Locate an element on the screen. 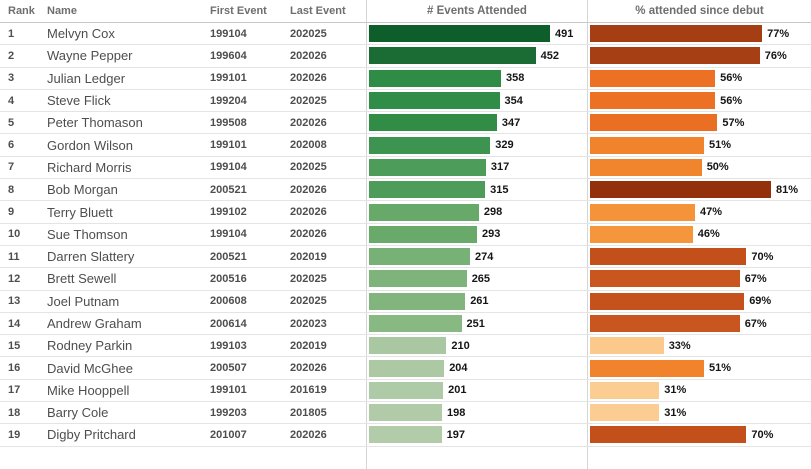  events-bar-cell: 201 is located at coordinates (476, 390).